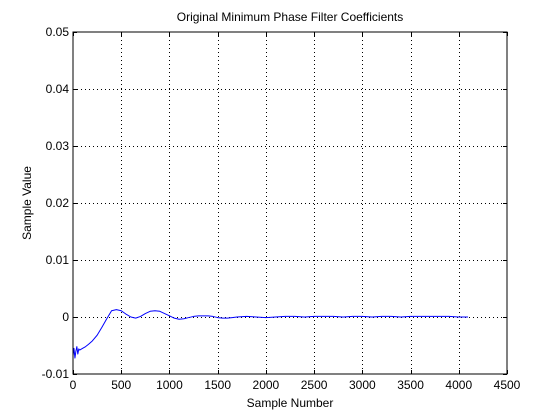 Image resolution: width=560 pixels, height=420 pixels. What do you see at coordinates (121, 385) in the screenshot?
I see `x-tick-label: 500` at bounding box center [121, 385].